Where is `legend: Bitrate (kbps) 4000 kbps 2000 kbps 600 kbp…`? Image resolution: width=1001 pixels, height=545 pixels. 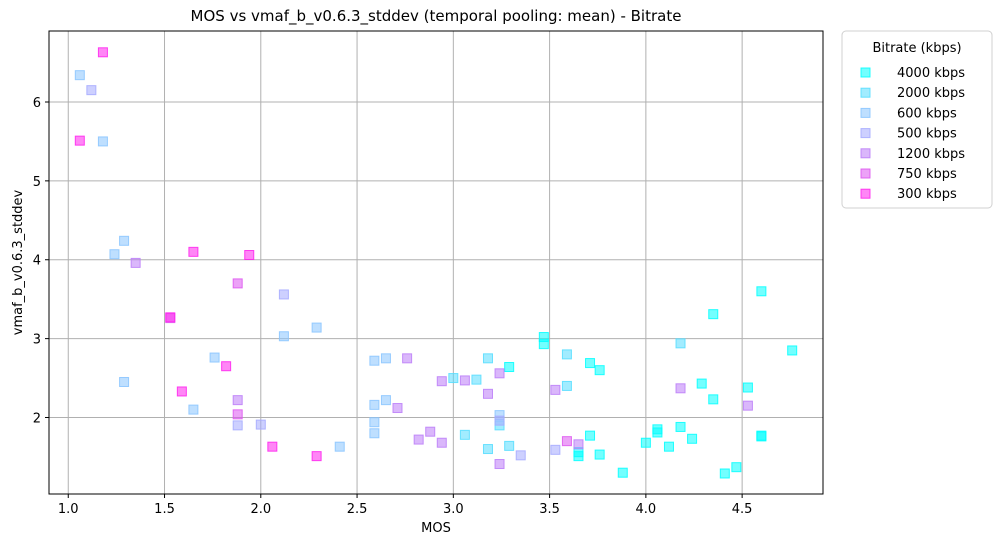 legend: Bitrate (kbps) 4000 kbps 2000 kbps 600 kbp… is located at coordinates (917, 119).